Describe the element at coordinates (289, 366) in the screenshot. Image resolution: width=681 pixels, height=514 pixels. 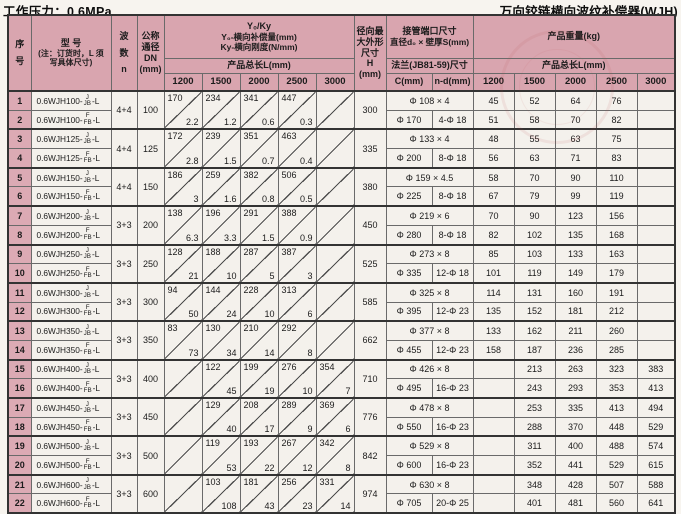
I see `lateral-offset-value: 276` at that location.